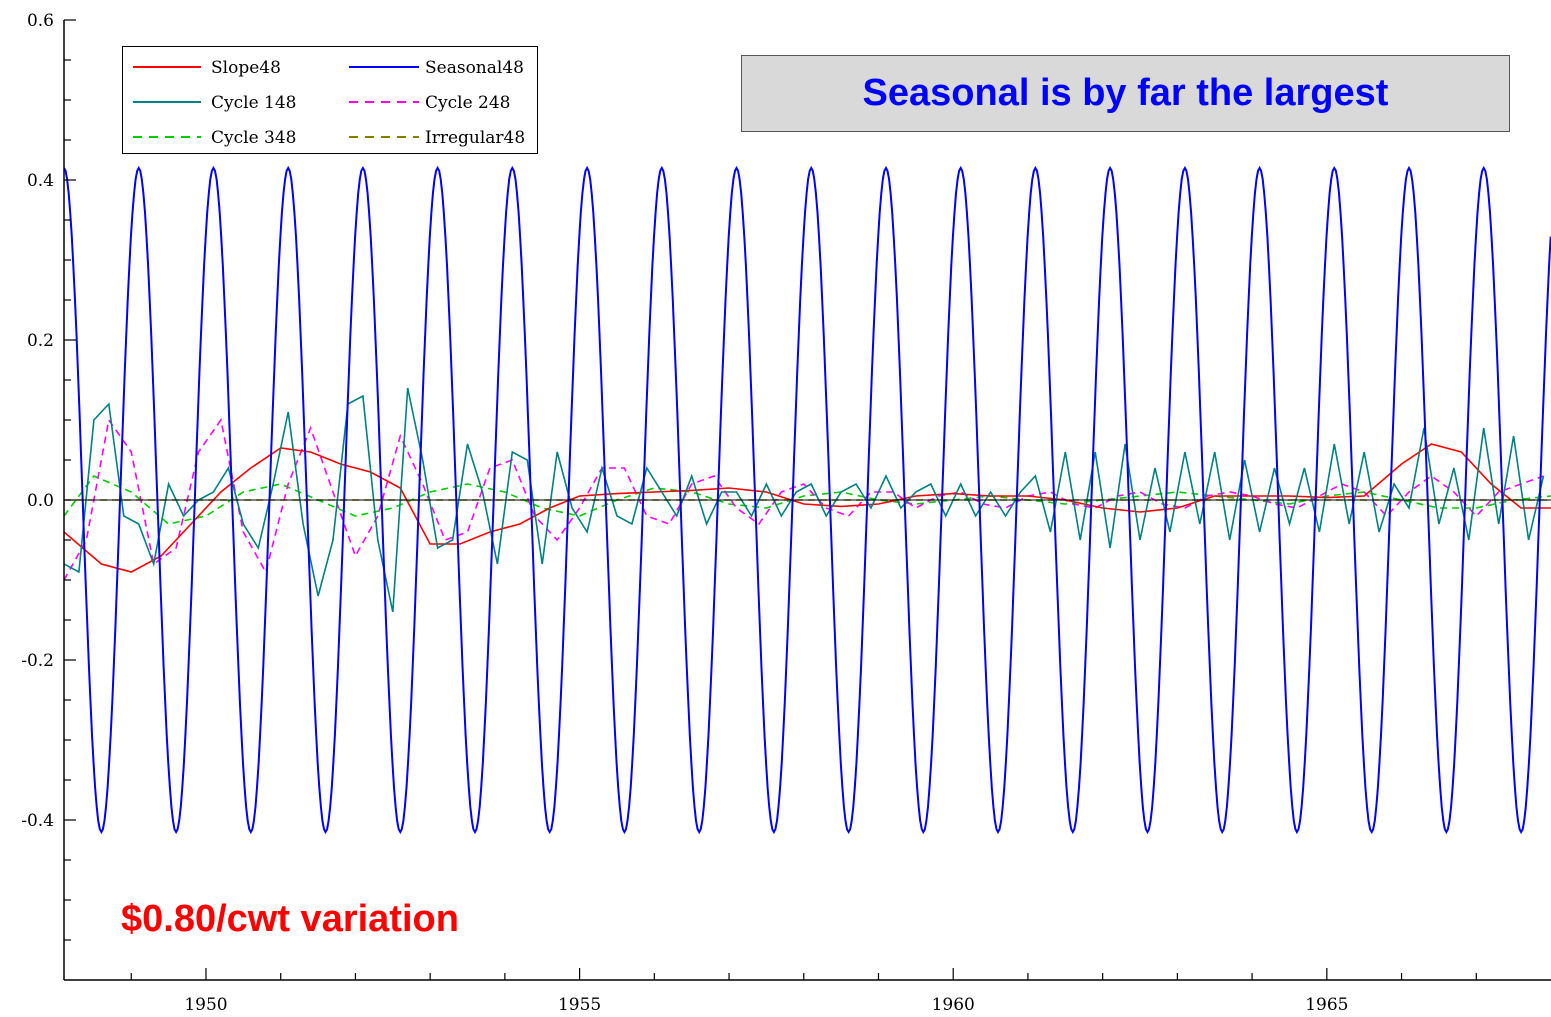 This screenshot has height=1017, width=1551. What do you see at coordinates (40, 341) in the screenshot?
I see `y-tick-label: 0.2` at bounding box center [40, 341].